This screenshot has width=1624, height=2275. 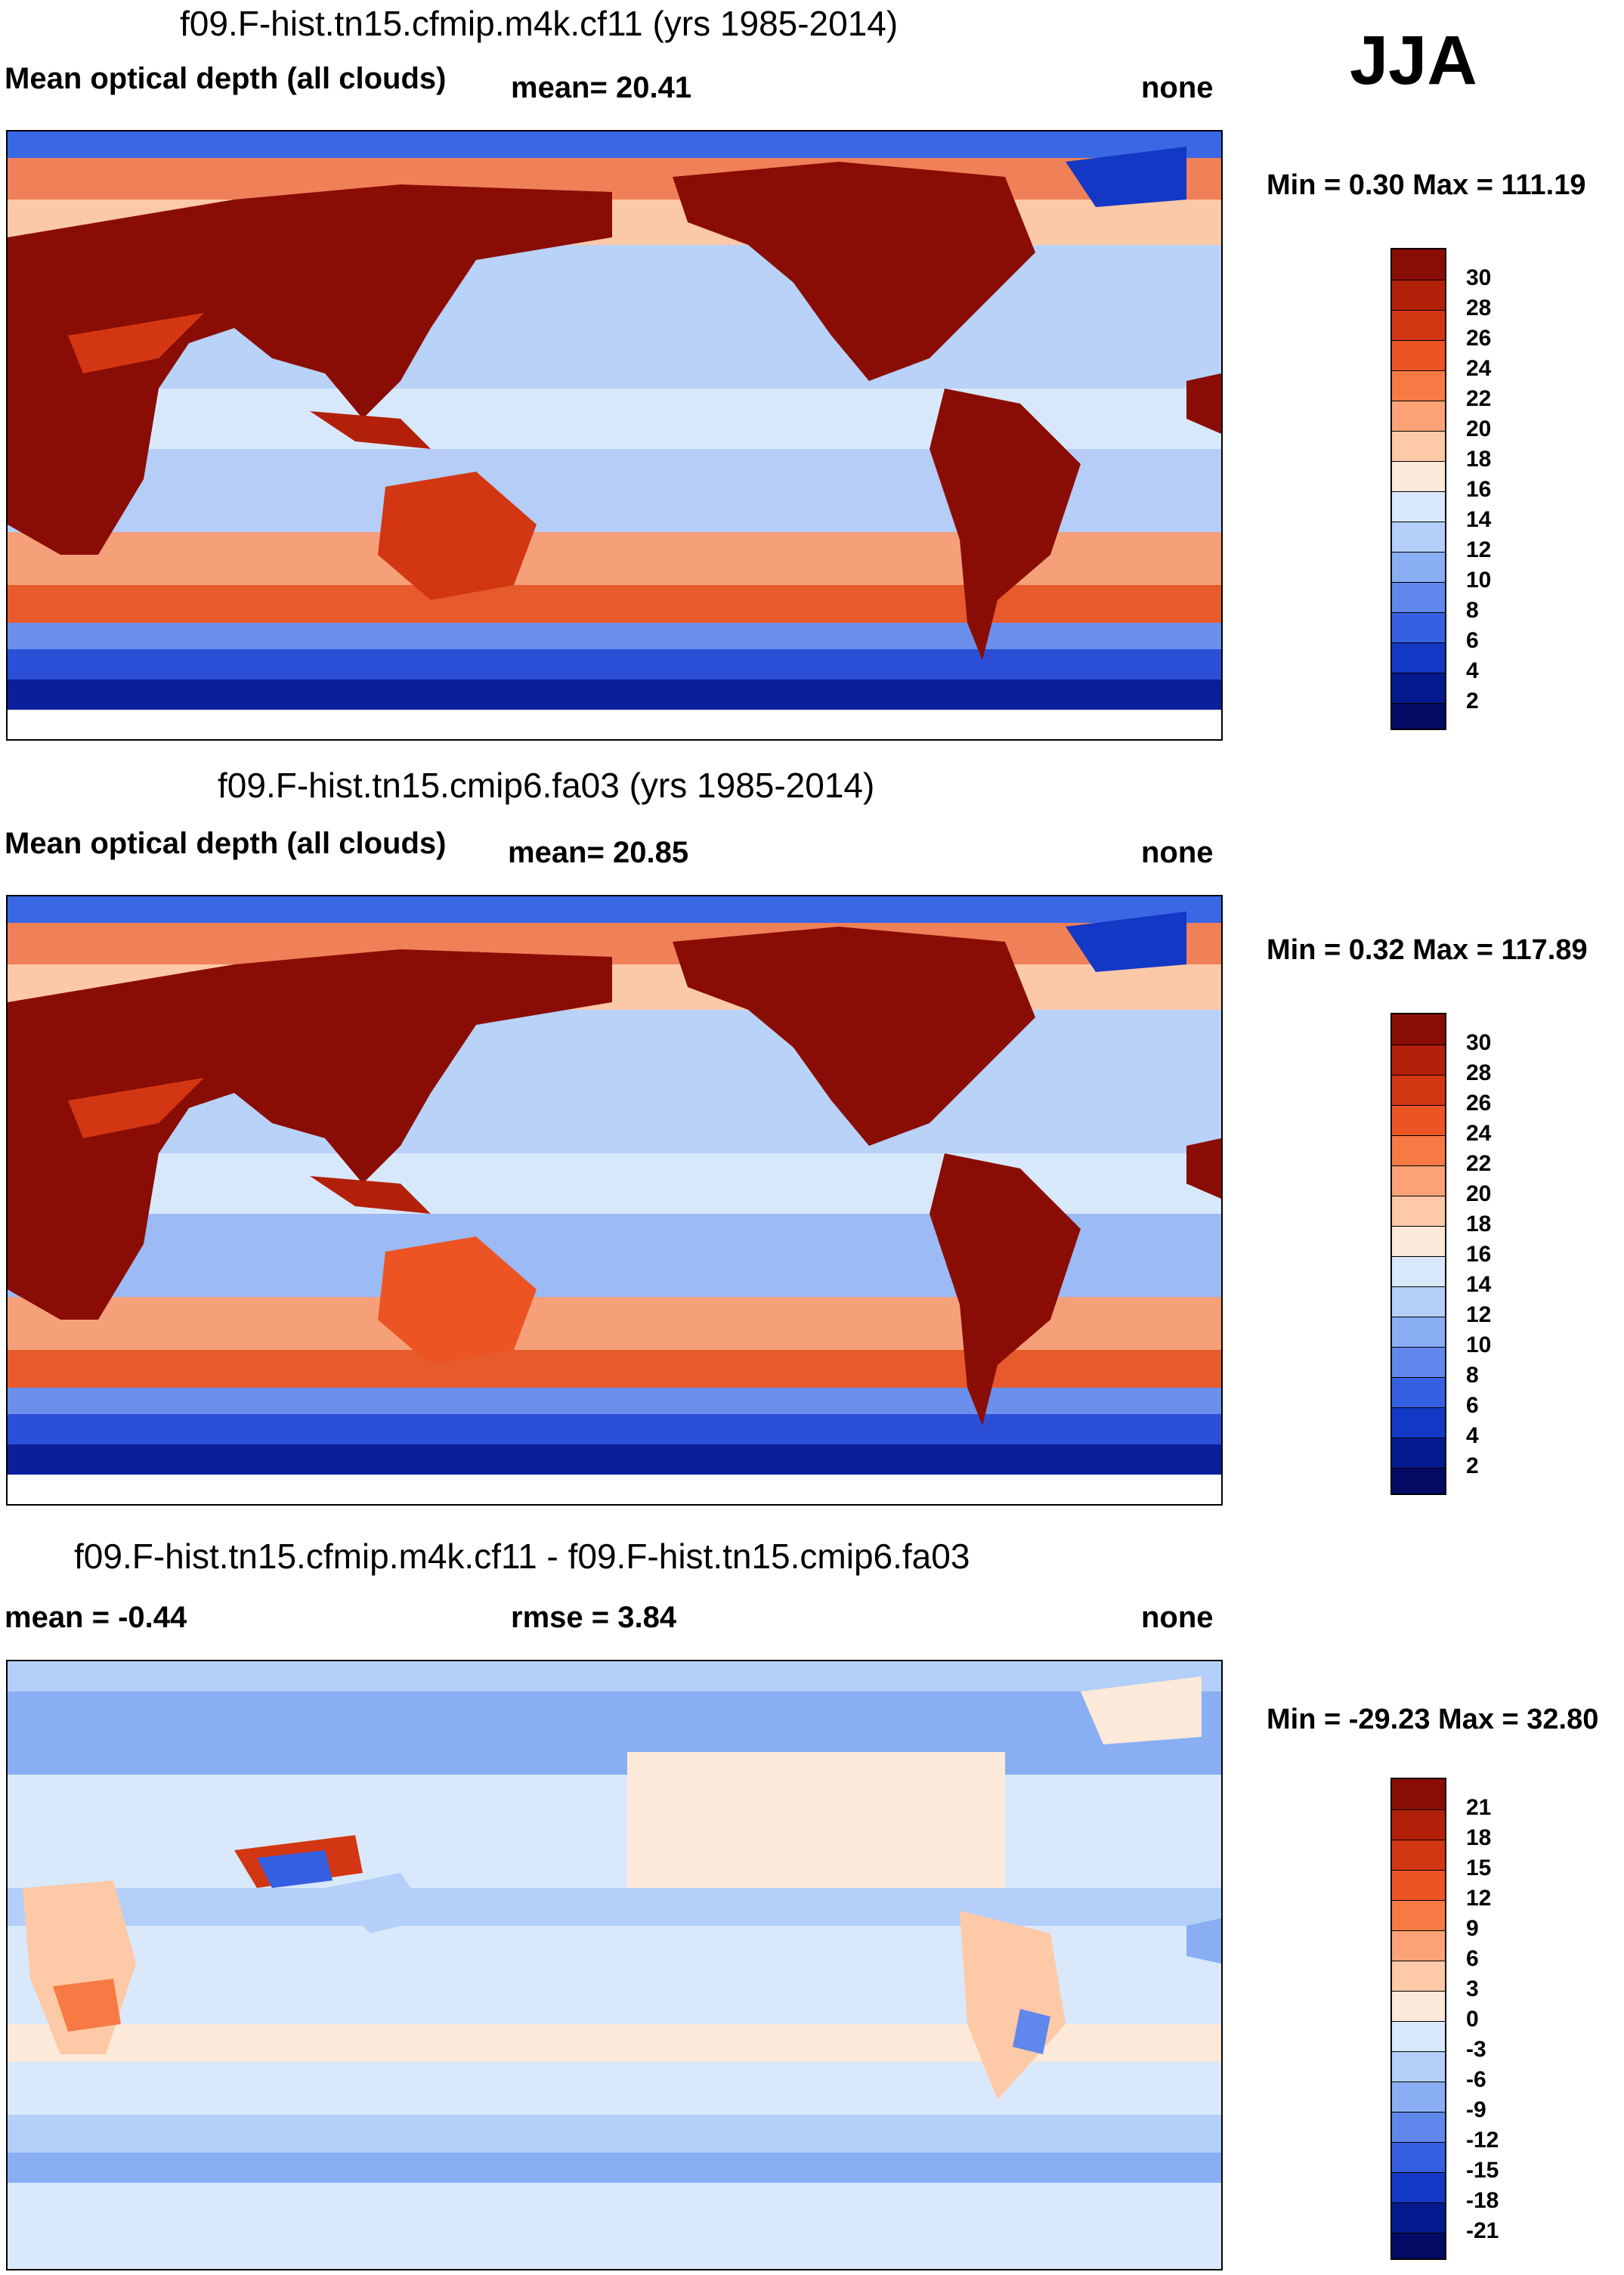 What do you see at coordinates (594, 1617) in the screenshot?
I see `panel3-rmse: rmse = 3.84` at bounding box center [594, 1617].